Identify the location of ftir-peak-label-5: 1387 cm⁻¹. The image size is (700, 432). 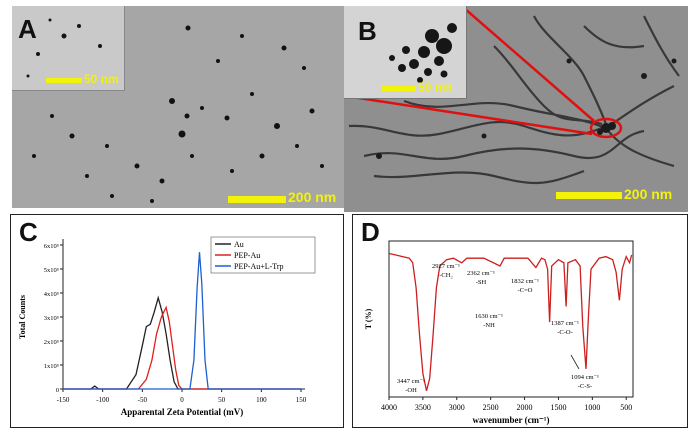
(565, 323).